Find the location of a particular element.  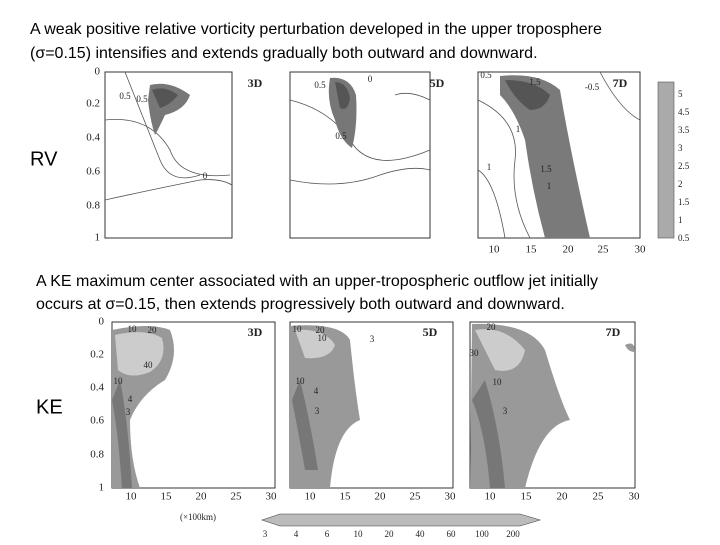

colorbar-label: 20 is located at coordinates (390, 534).